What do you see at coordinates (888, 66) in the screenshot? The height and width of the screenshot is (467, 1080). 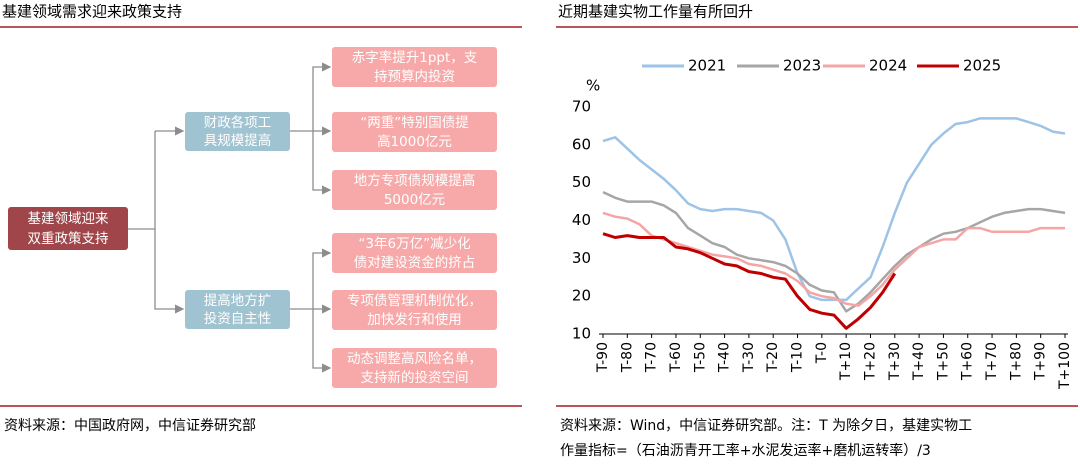 I see `legend-label: 2024` at bounding box center [888, 66].